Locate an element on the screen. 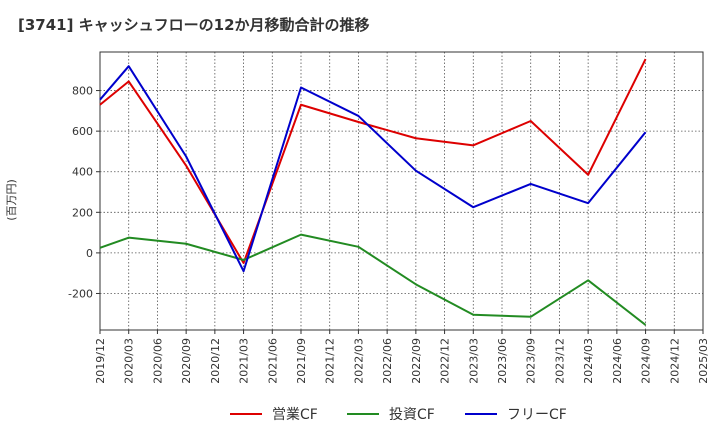 The image size is (720, 440). x-tick-label: 2023/12 is located at coordinates (559, 361).